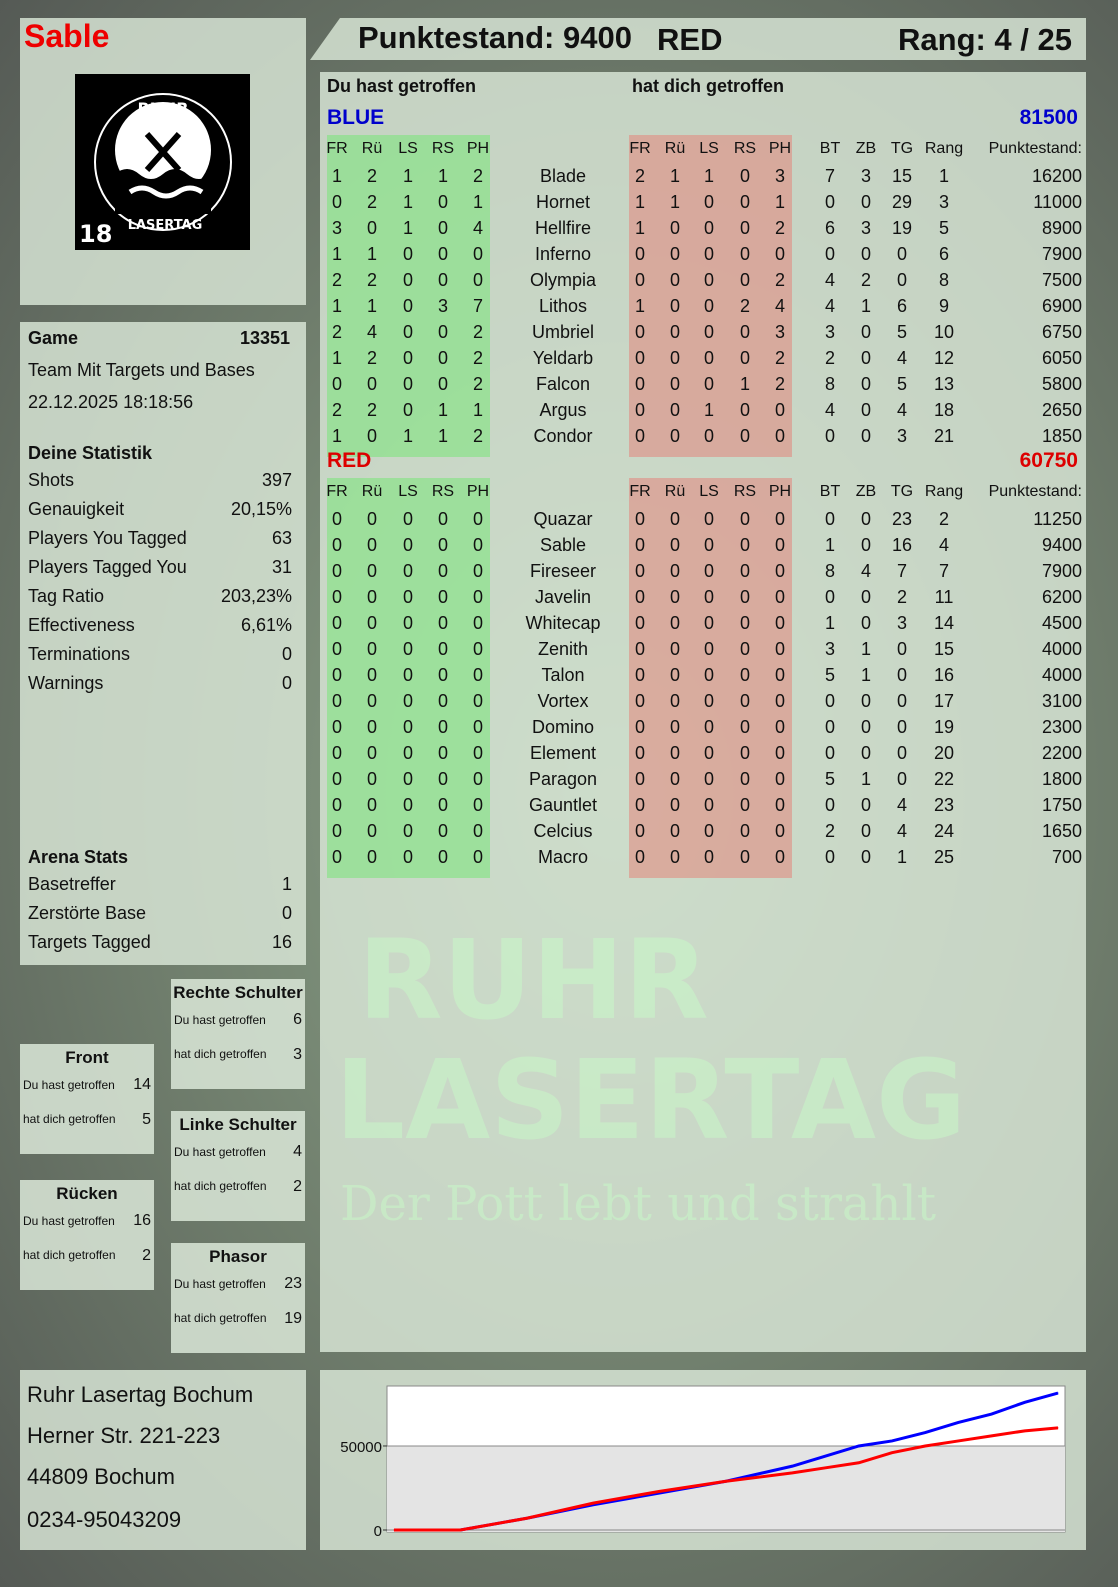  Describe the element at coordinates (705, 626) in the screenshot. I see `player-row: 0 0 0 0 0 Whitecap 0 0 0 0 0 1 0 3 14 4500` at that location.